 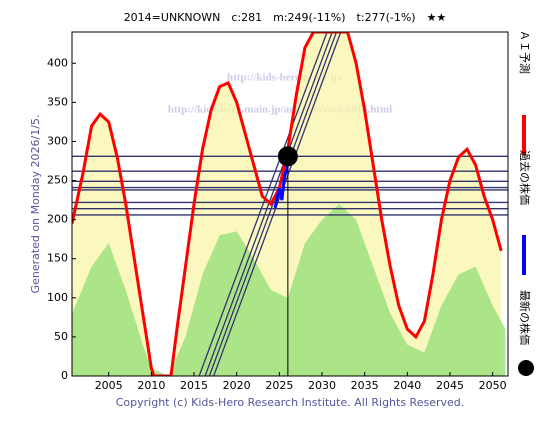 What do you see at coordinates (287, 156) in the screenshot?
I see `latest-point` at bounding box center [287, 156].